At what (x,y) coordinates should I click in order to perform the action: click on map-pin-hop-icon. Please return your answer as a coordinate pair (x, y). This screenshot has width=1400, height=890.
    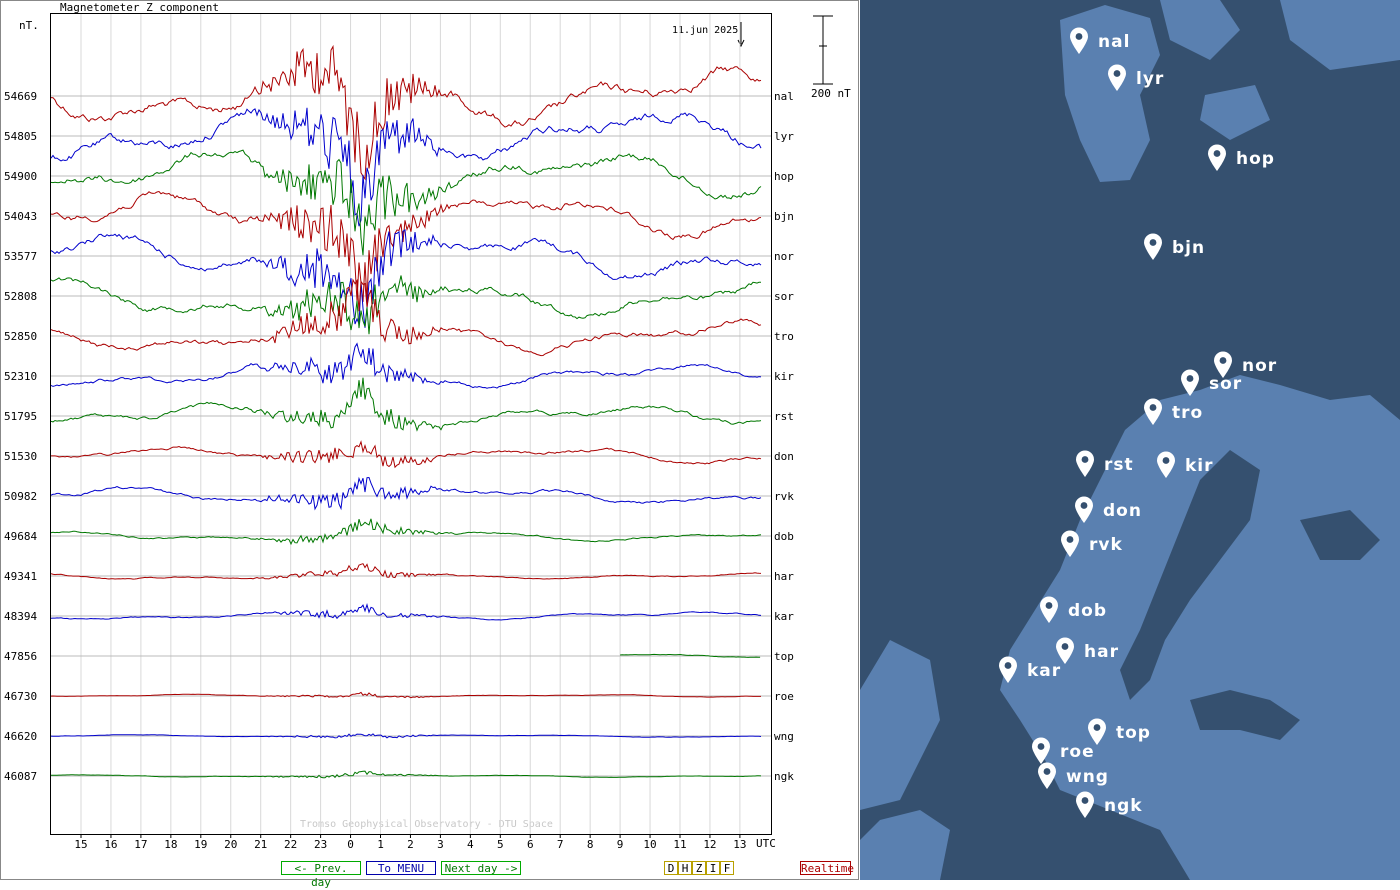
    Looking at the image, I should click on (1217, 160).